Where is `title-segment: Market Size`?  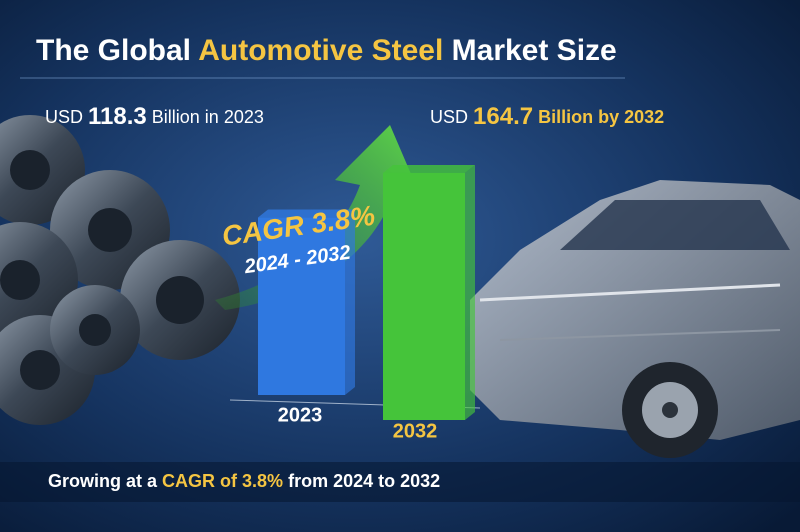
title-segment: Market Size is located at coordinates (534, 50).